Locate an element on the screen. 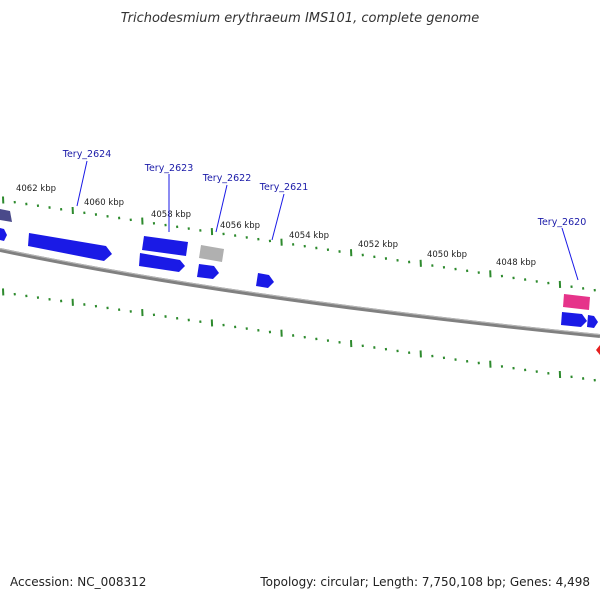 The width and height of the screenshot is (600, 600). ruler-label: 4048 kbp is located at coordinates (516, 263).